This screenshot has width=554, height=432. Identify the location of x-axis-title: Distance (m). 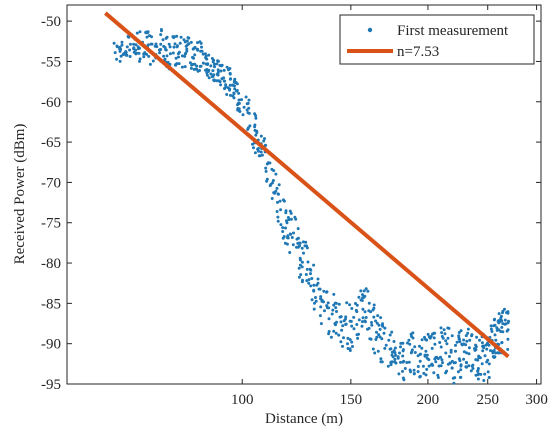
(304, 419).